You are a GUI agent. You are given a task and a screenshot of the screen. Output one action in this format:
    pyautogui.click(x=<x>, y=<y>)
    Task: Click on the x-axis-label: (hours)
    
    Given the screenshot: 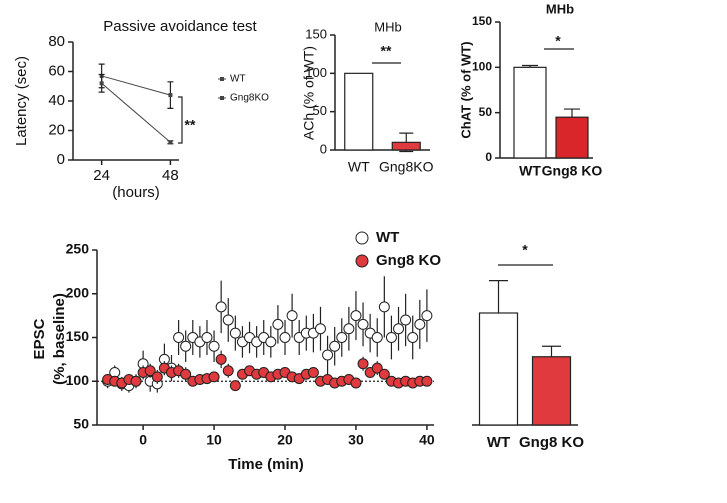 What is the action you would take?
    pyautogui.click(x=136, y=192)
    